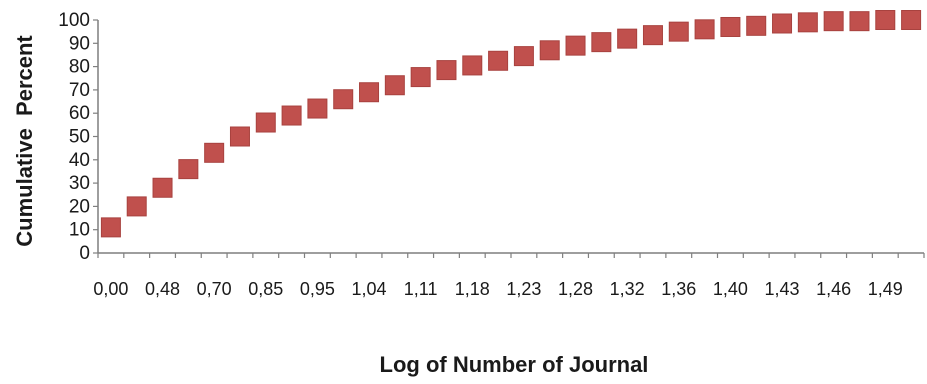 The image size is (927, 384). Describe the element at coordinates (627, 289) in the screenshot. I see `x-tick-label: 1,32` at that location.